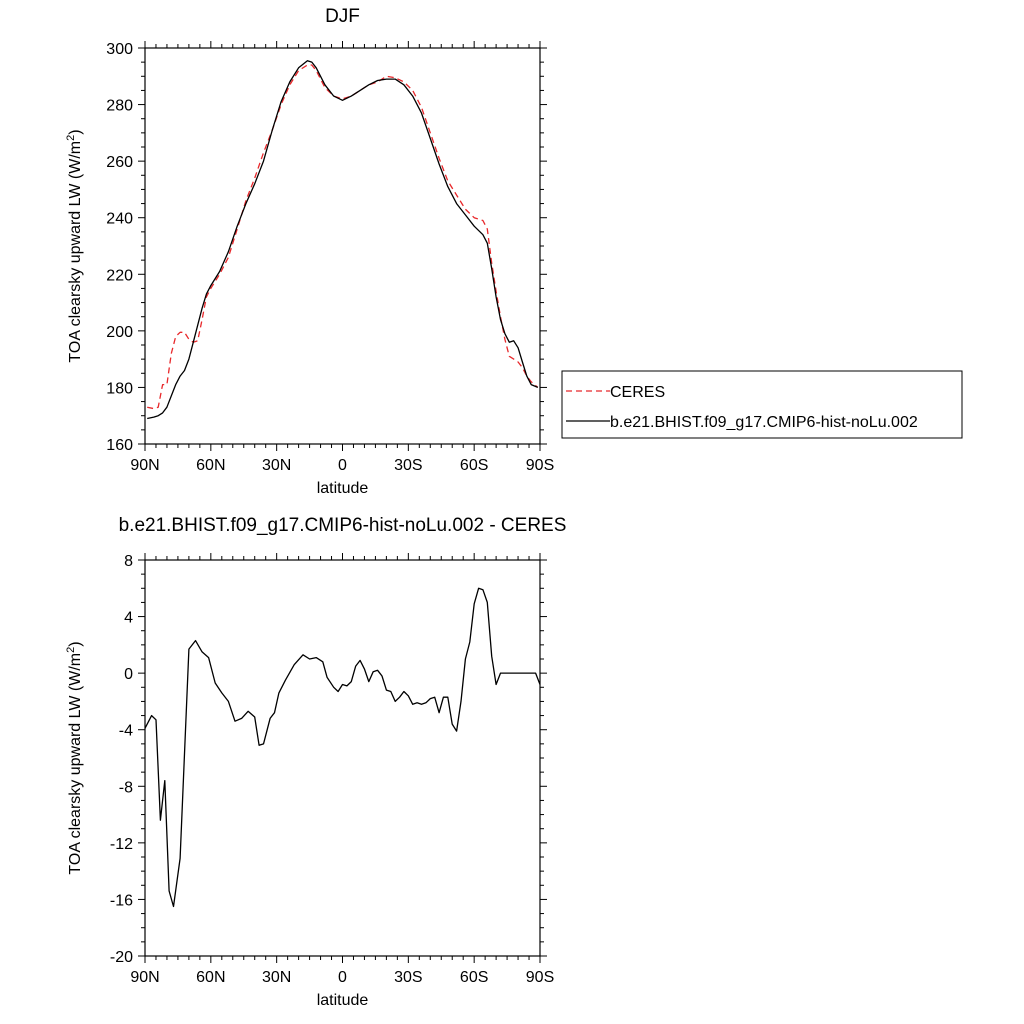  I want to click on y-tick-label: 180, so click(119, 388).